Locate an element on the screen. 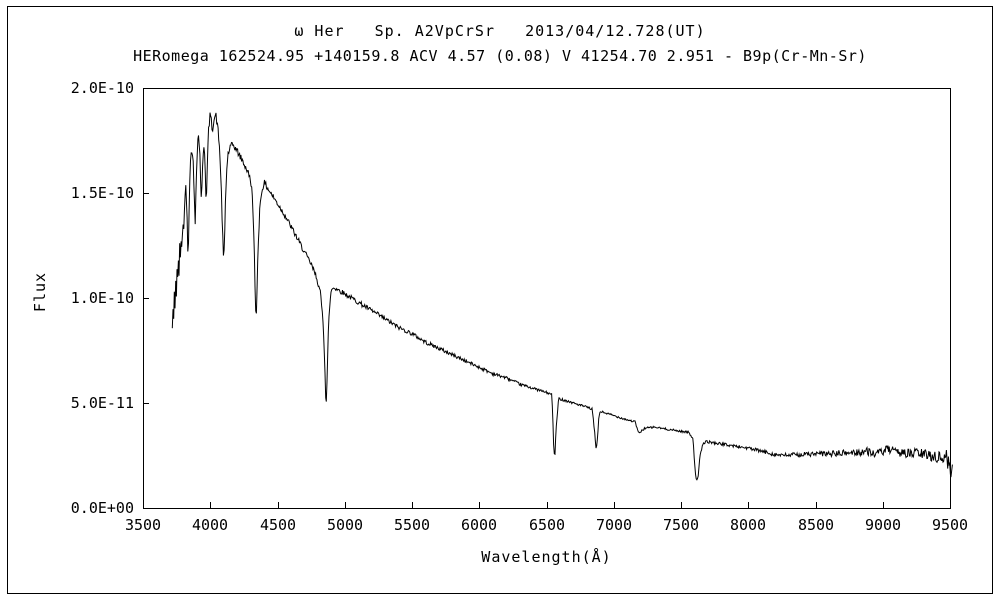  x-tick-label: 7000 is located at coordinates (614, 525).